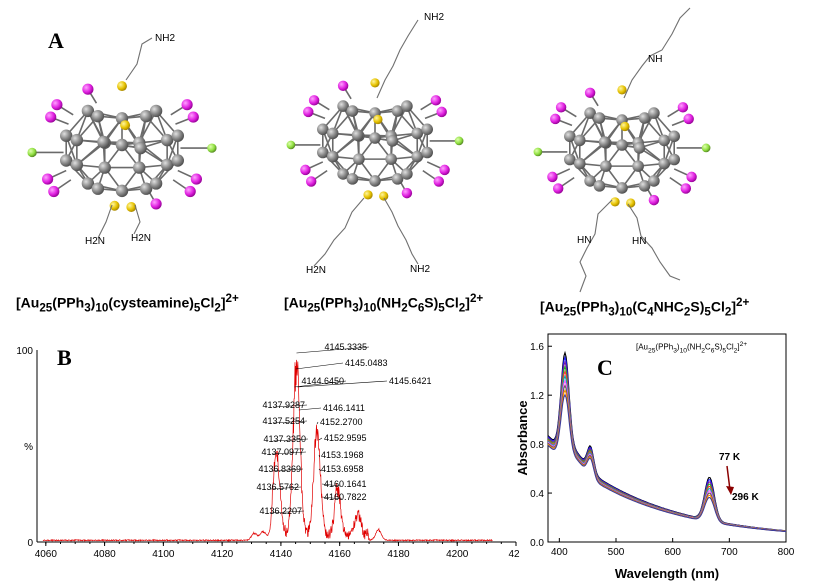 This screenshot has height=587, width=835. I want to click on uv-y-axis-label: Absorbance, so click(522, 437).